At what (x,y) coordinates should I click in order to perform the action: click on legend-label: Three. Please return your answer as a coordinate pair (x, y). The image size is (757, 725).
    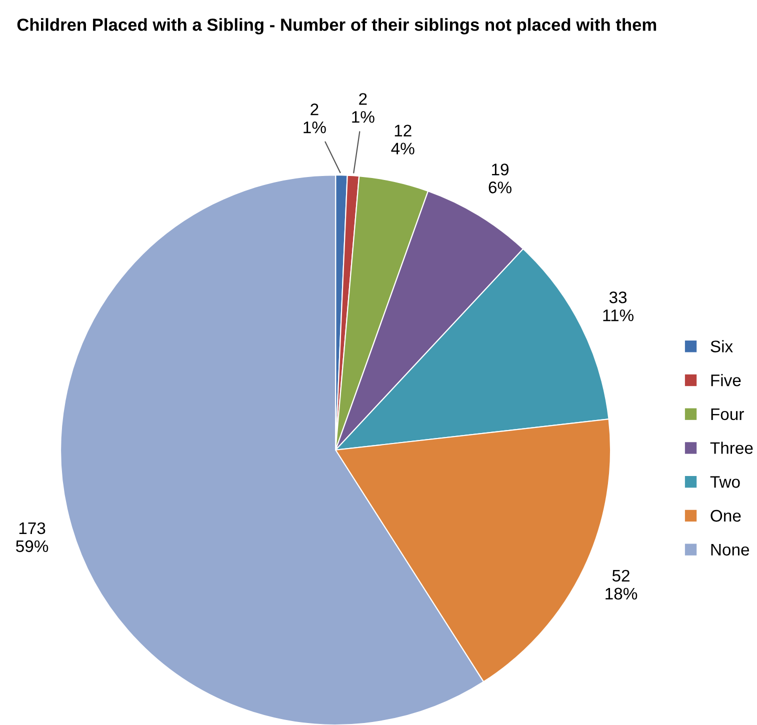
    Looking at the image, I should click on (731, 448).